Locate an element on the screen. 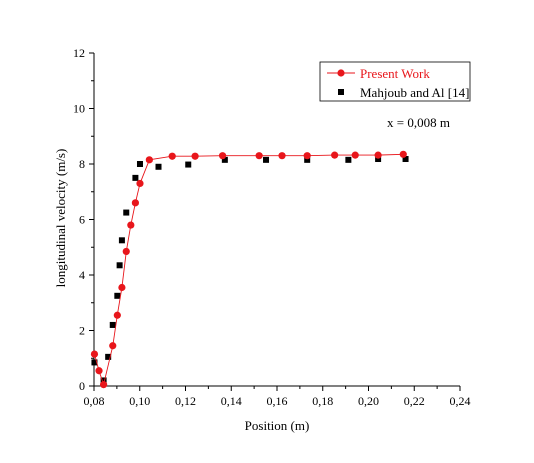 The height and width of the screenshot is (463, 534). x-tick-label: 0,14 is located at coordinates (231, 401).